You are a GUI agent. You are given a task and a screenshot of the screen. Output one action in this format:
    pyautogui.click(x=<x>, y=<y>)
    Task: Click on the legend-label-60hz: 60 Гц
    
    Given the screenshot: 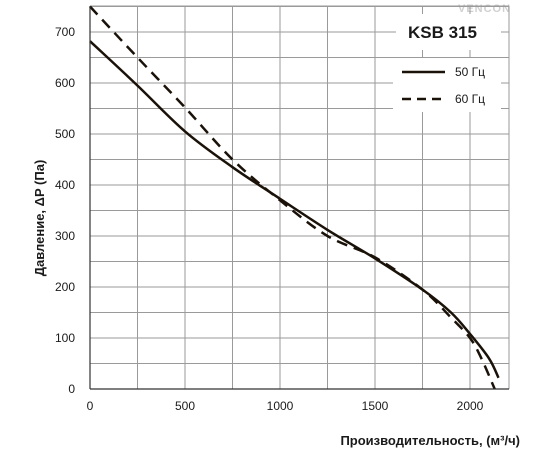 What is the action you would take?
    pyautogui.click(x=470, y=99)
    